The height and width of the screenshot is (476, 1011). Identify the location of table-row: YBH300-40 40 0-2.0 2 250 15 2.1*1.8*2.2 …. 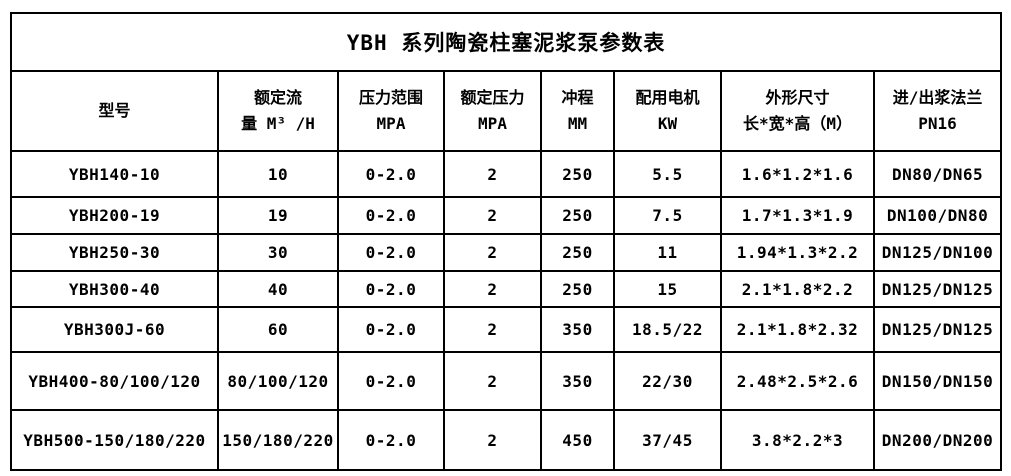
(506, 289).